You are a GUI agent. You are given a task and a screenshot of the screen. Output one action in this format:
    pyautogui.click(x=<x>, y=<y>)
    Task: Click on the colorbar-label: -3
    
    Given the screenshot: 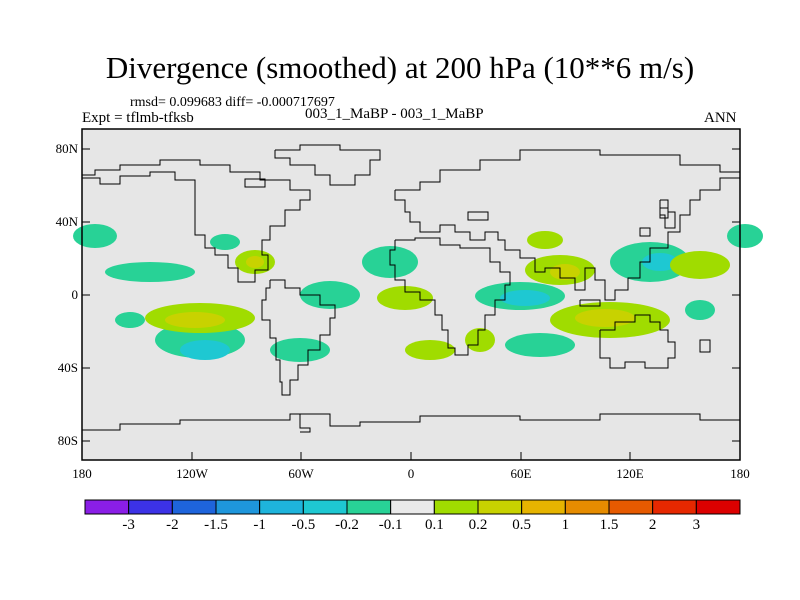 What is the action you would take?
    pyautogui.click(x=128, y=525)
    